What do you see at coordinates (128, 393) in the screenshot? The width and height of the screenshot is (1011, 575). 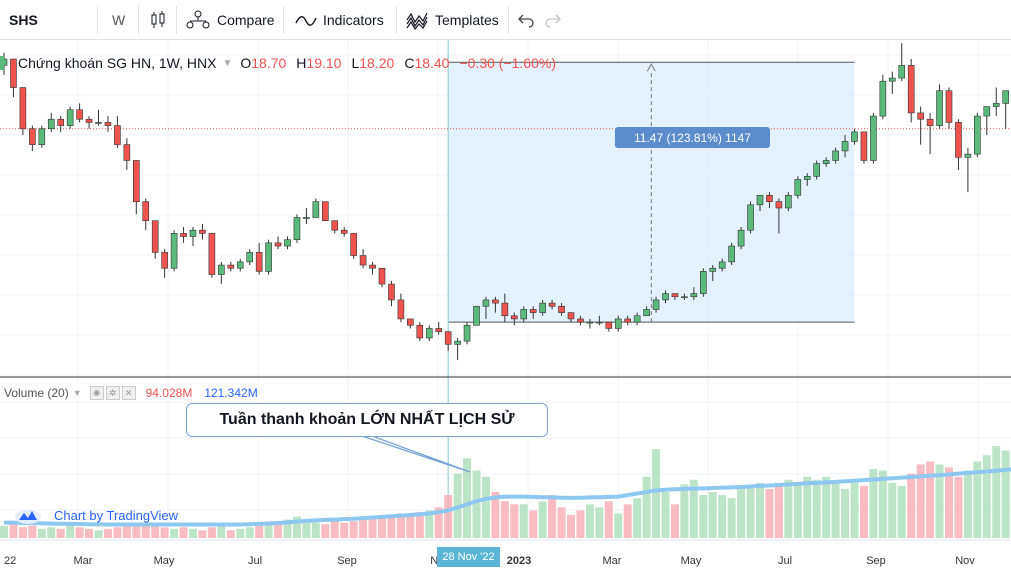 I see `close-icon: ✕` at bounding box center [128, 393].